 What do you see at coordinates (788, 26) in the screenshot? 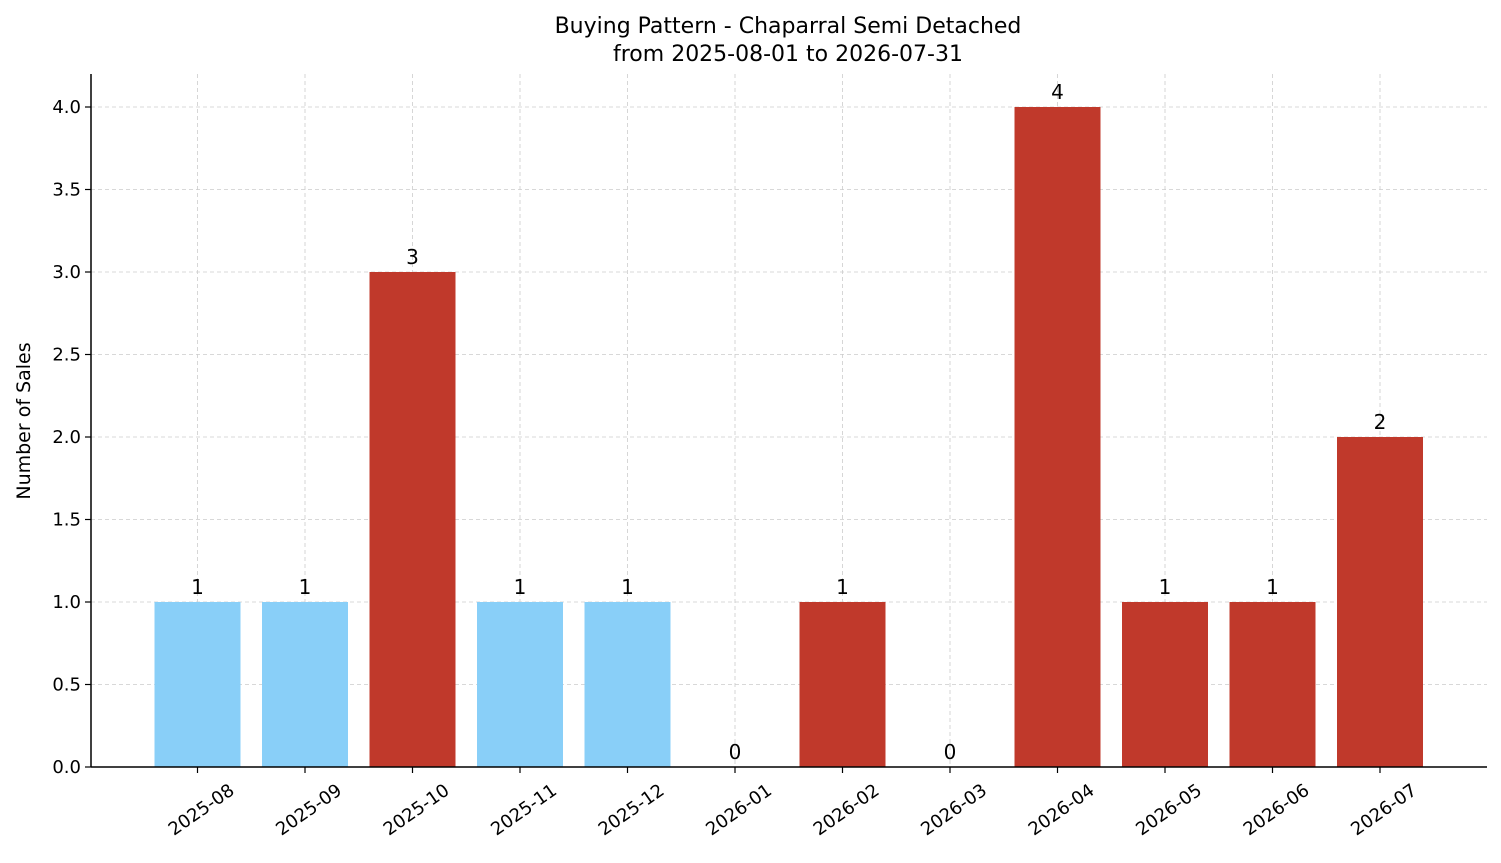
I see `chart-title: Buying Pattern - Chaparral Semi Detached` at bounding box center [788, 26].